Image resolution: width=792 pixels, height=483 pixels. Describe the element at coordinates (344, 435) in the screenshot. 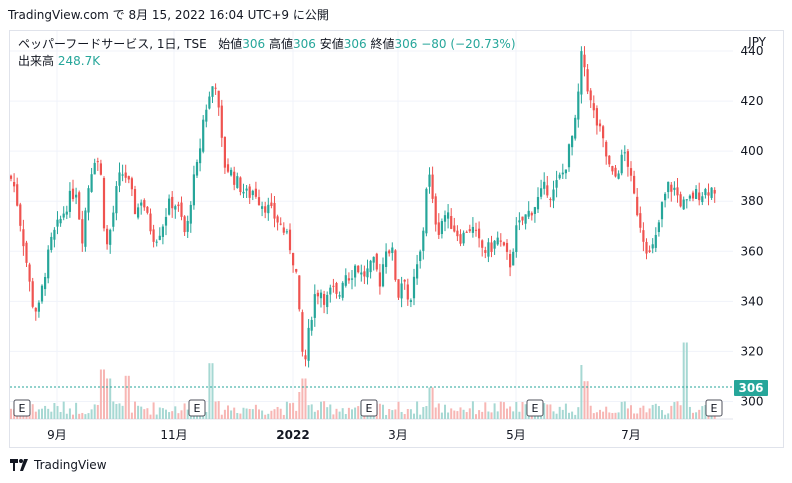

I see `time-axis: 9月 11月 2022 3月 5月 7月` at that location.